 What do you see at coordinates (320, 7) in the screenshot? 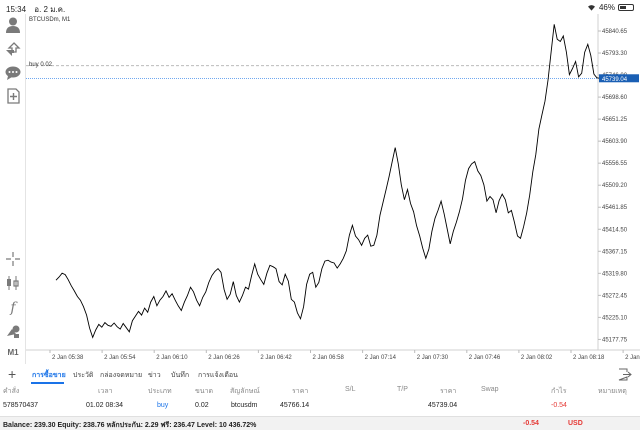
I see `status-bar: 15:34 อ. 2 ม.ค. 46%` at bounding box center [320, 7].